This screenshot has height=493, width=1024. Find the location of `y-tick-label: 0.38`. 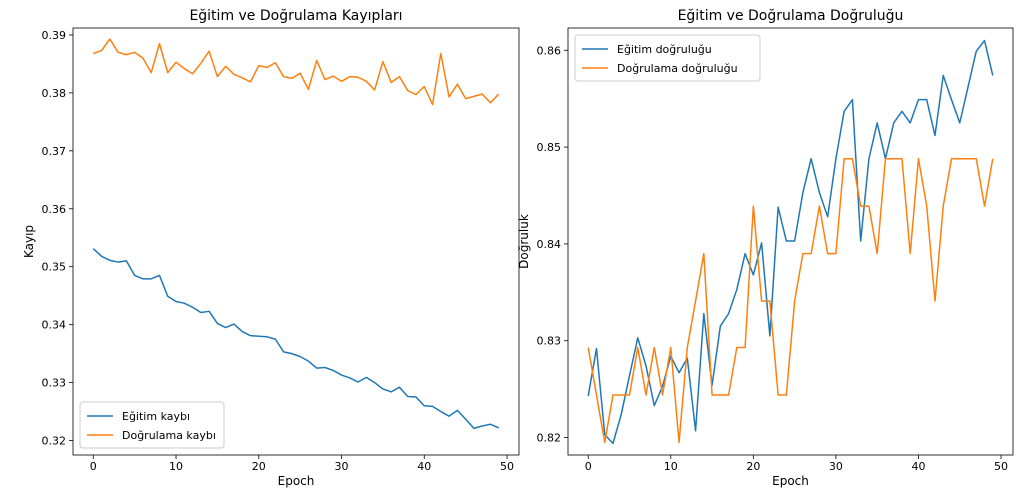

y-tick-label: 0.38 is located at coordinates (54, 93).